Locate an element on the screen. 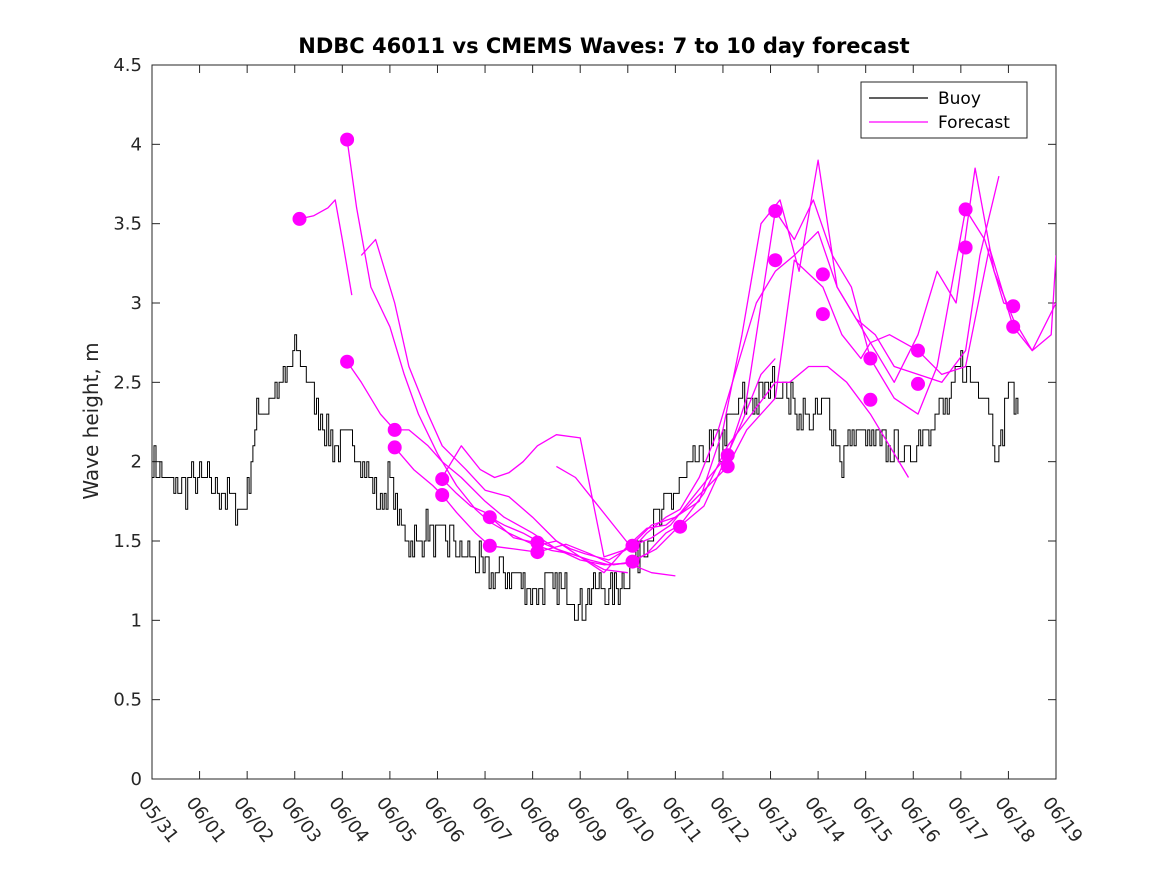 Image resolution: width=1167 pixels, height=875 pixels. y-tick-label: 0.5 is located at coordinates (127, 700).